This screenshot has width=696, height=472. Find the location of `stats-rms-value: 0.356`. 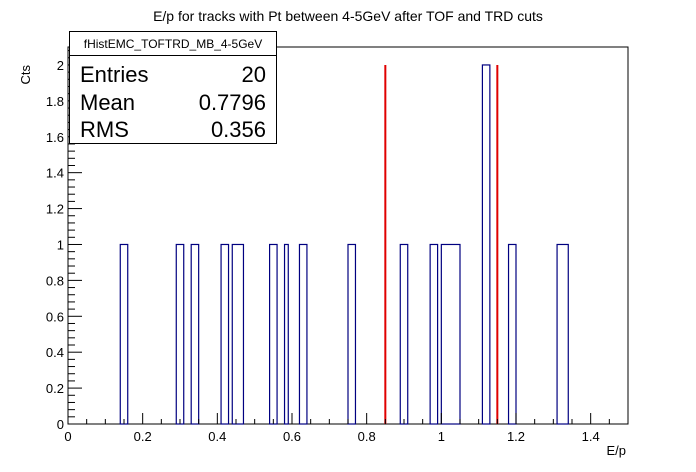

stats-rms-value: 0.356 is located at coordinates (238, 129).